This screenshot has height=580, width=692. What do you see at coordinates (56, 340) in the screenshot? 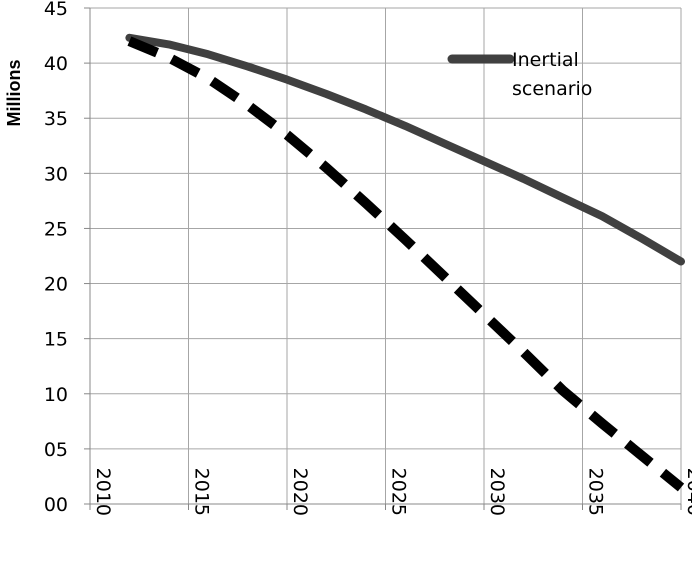
I see `y-tick-label: 15` at bounding box center [56, 340].